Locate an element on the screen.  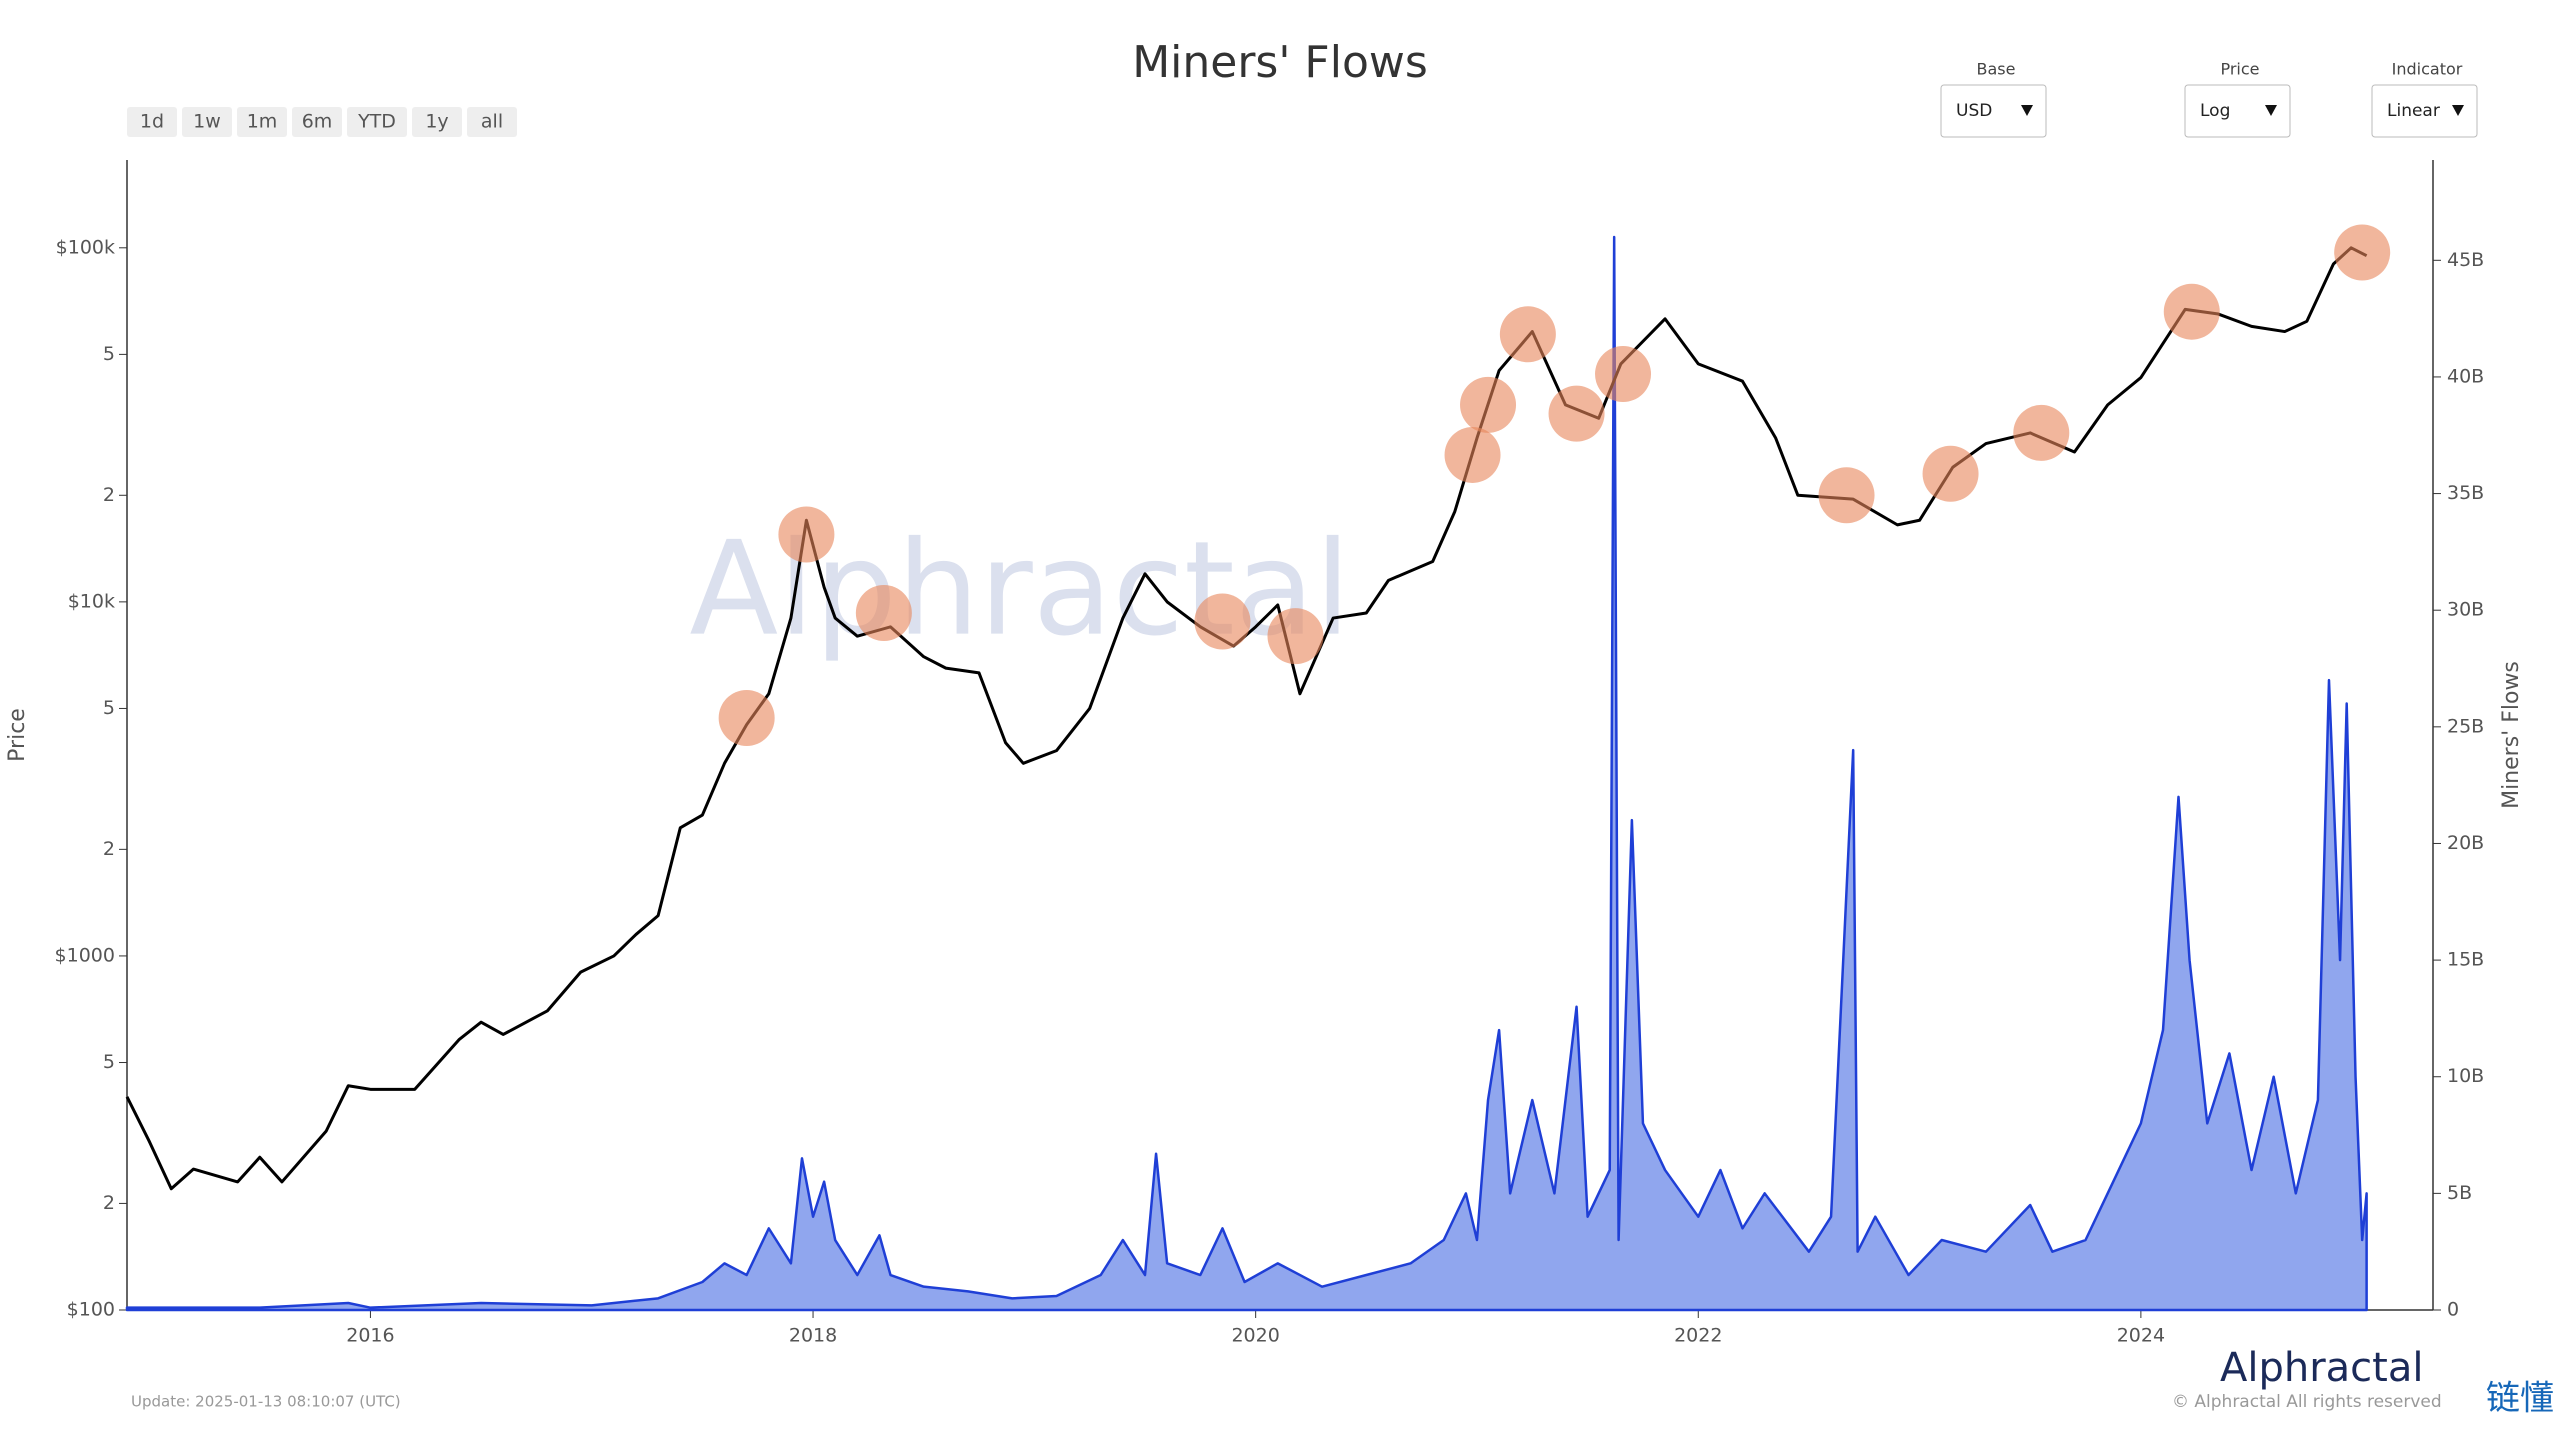
y-tick-label: $100 is located at coordinates (91, 1310).